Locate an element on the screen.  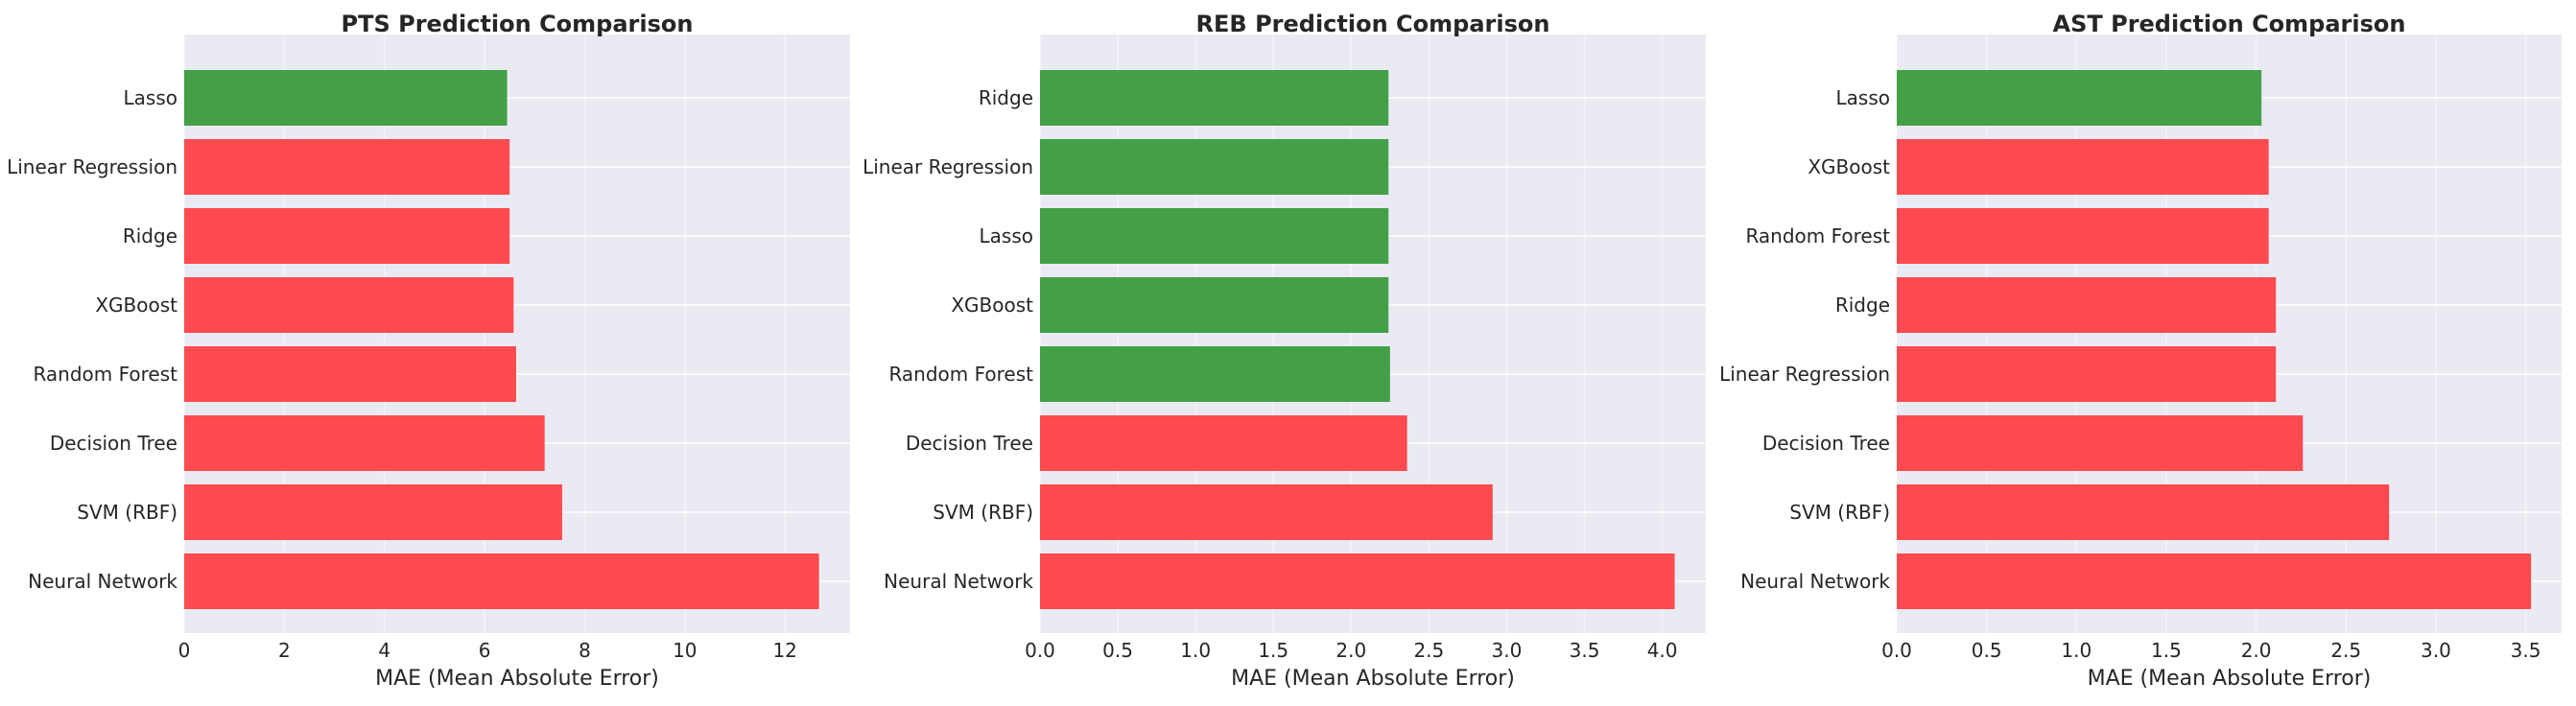
x-tick-label: 8 is located at coordinates (585, 650).